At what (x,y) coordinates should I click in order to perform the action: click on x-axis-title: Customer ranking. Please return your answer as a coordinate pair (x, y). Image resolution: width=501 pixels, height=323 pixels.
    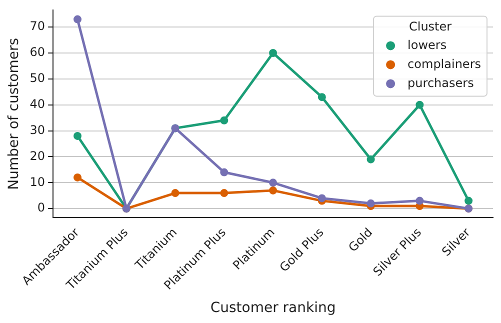
    Looking at the image, I should click on (273, 308).